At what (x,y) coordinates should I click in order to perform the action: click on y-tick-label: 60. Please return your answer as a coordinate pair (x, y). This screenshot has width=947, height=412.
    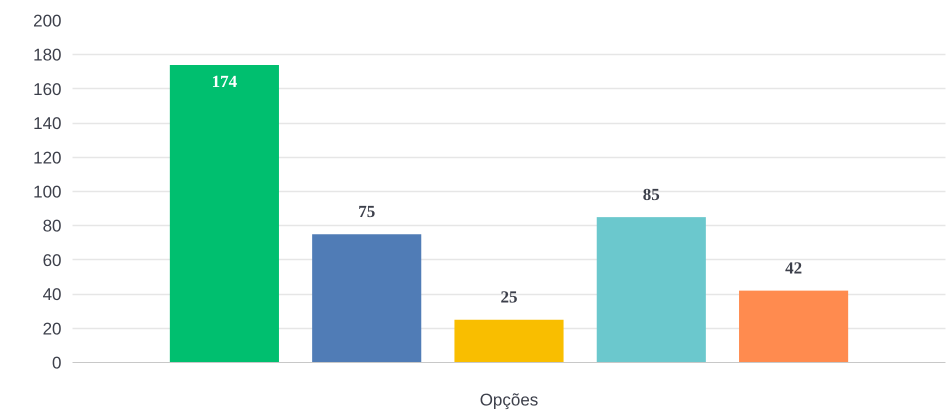
    Looking at the image, I should click on (52, 260).